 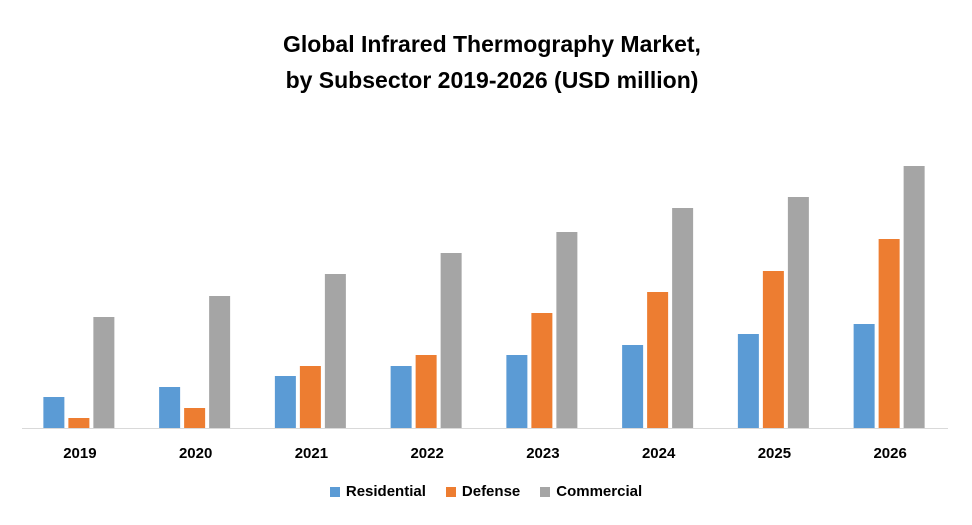 I want to click on x-tick-label: 2024, so click(x=659, y=453).